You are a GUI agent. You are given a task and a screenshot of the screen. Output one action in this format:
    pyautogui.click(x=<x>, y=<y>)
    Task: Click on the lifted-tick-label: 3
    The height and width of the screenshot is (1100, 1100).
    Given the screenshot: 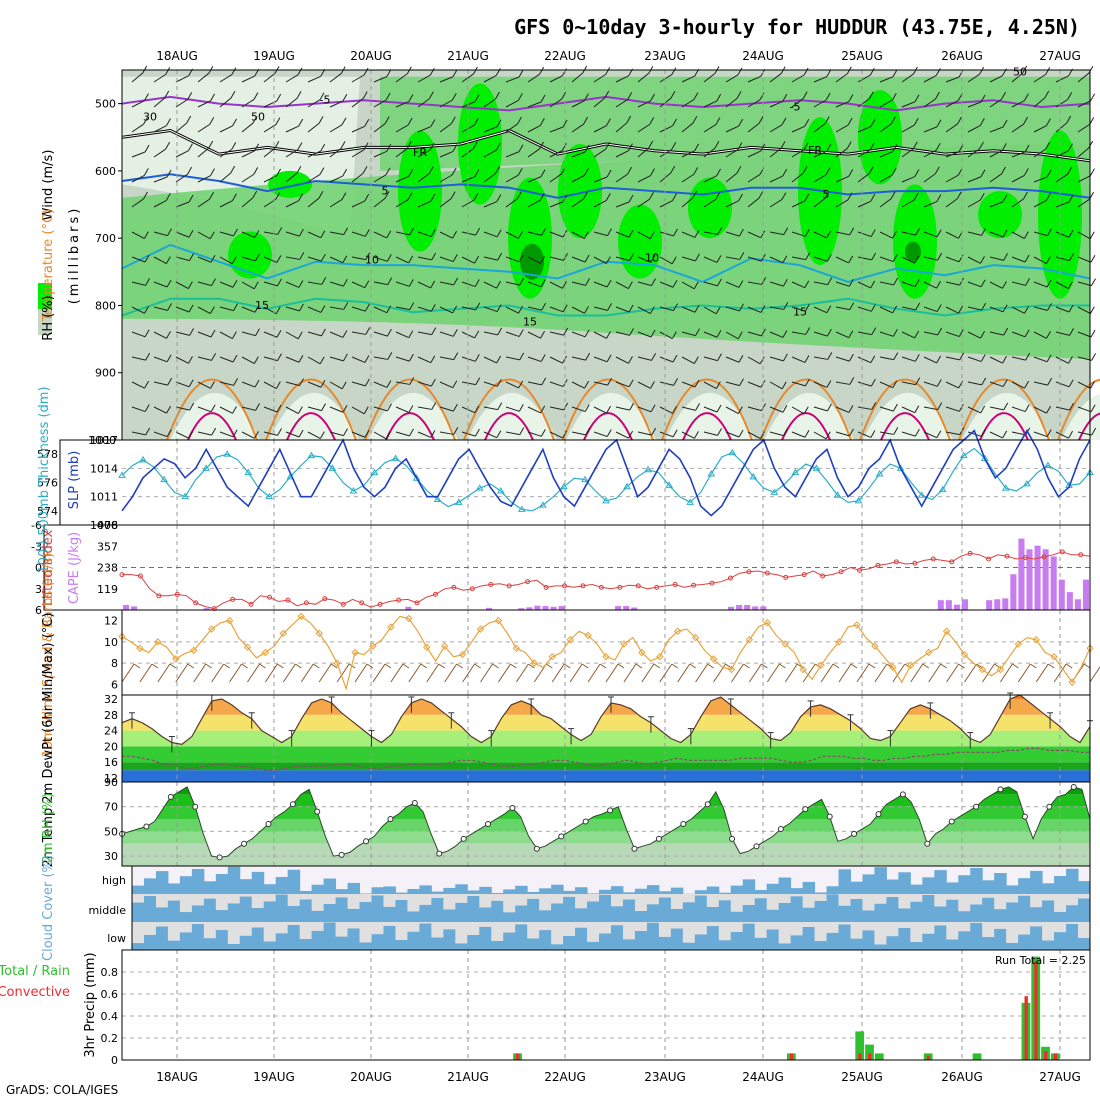 What is the action you would take?
    pyautogui.click(x=38, y=589)
    